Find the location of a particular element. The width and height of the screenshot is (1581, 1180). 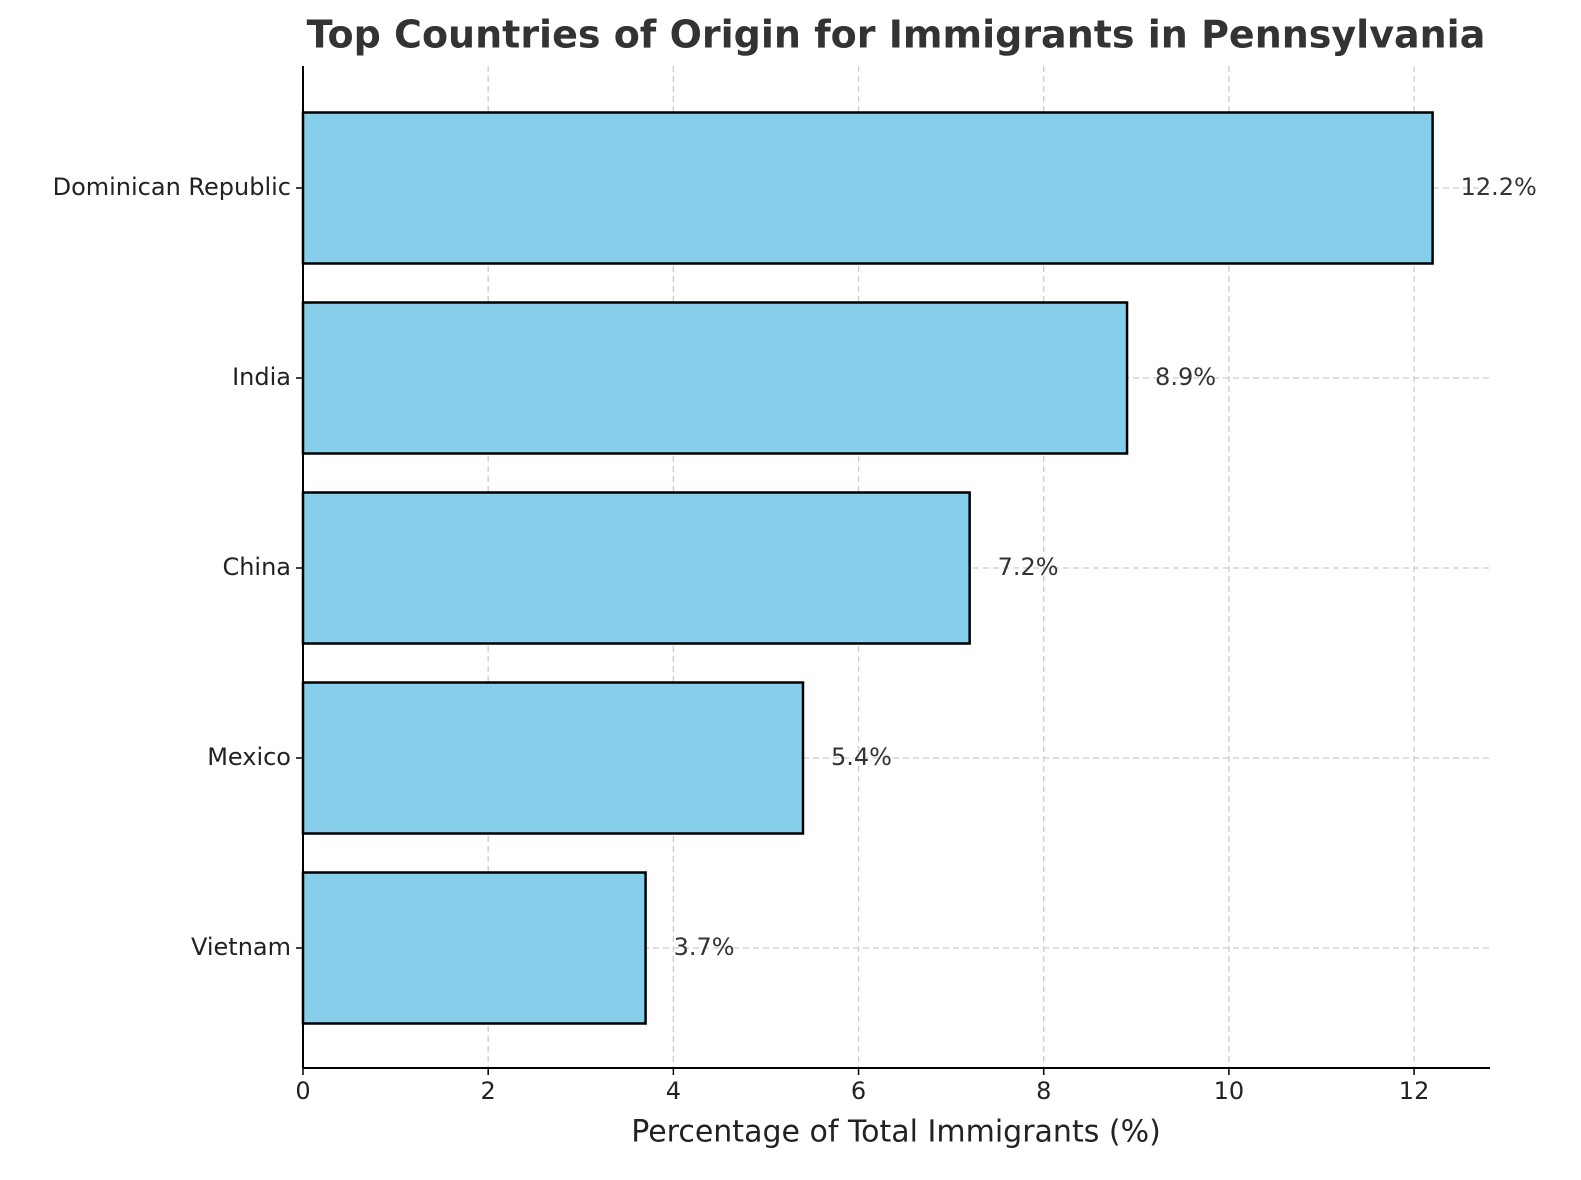

x-tick-label: 0 is located at coordinates (302, 1091).